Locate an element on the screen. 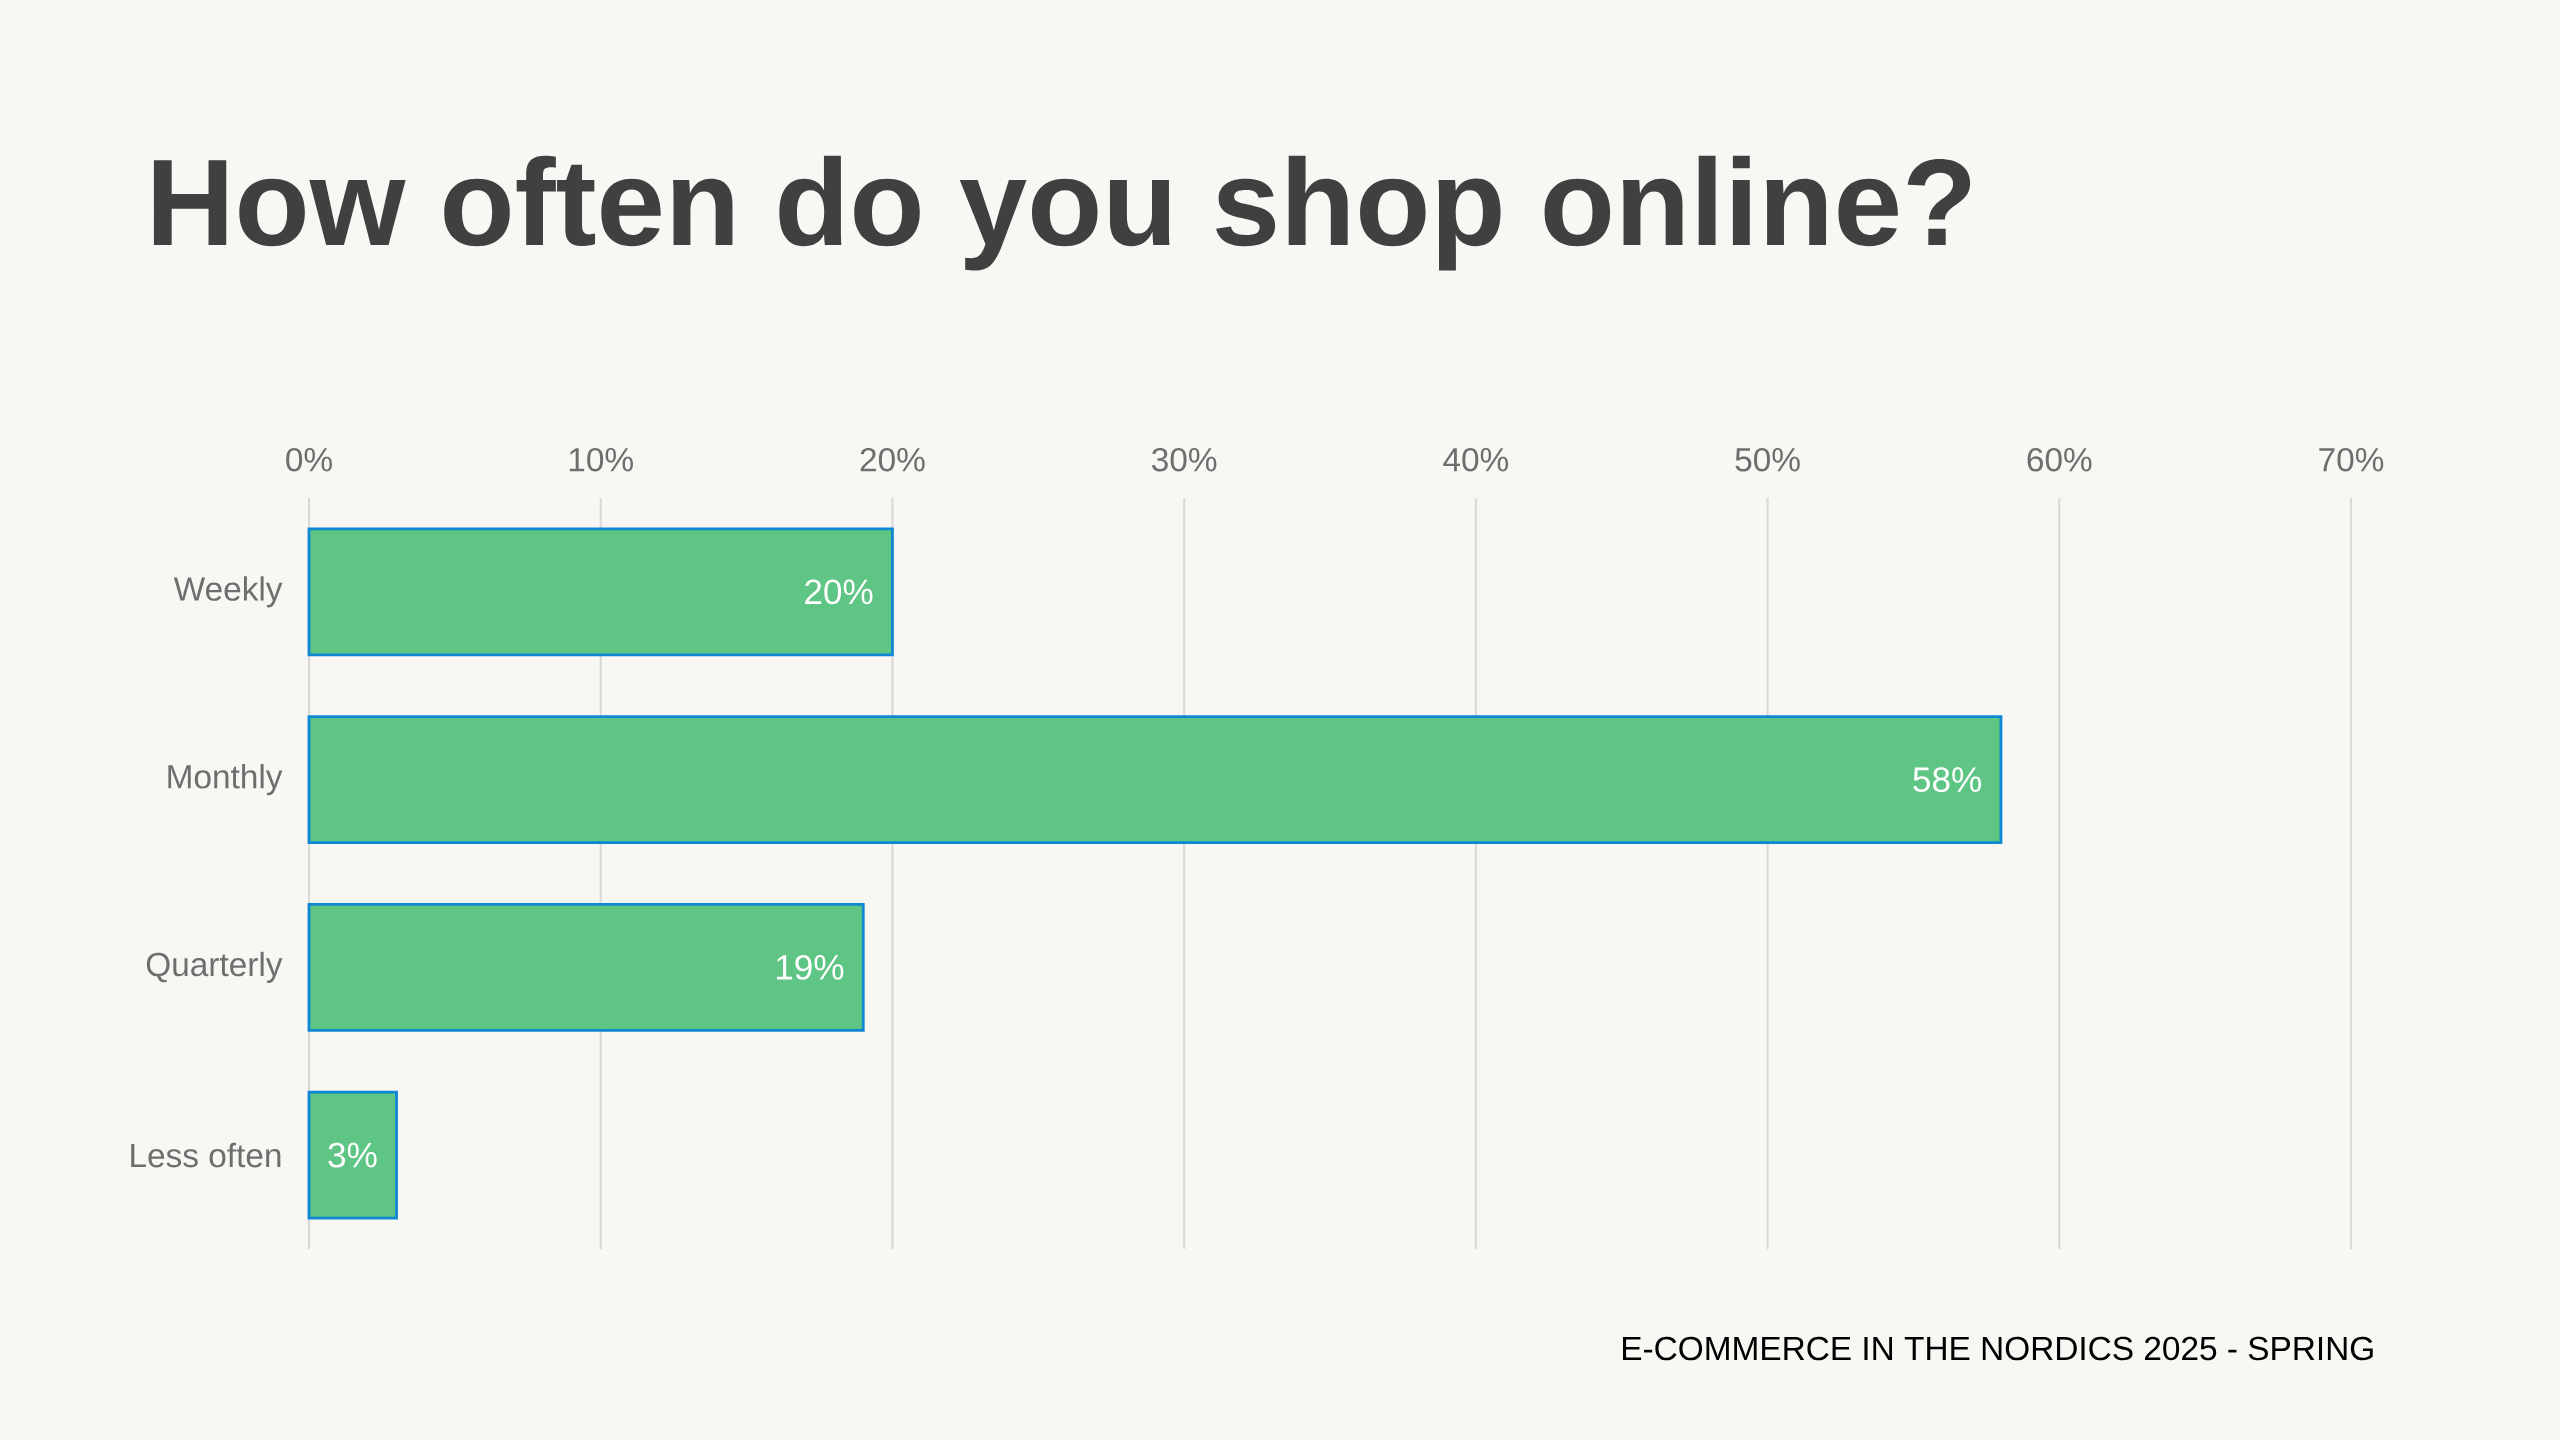 This screenshot has height=1440, width=2560. x-tick-label: 40% is located at coordinates (1476, 459).